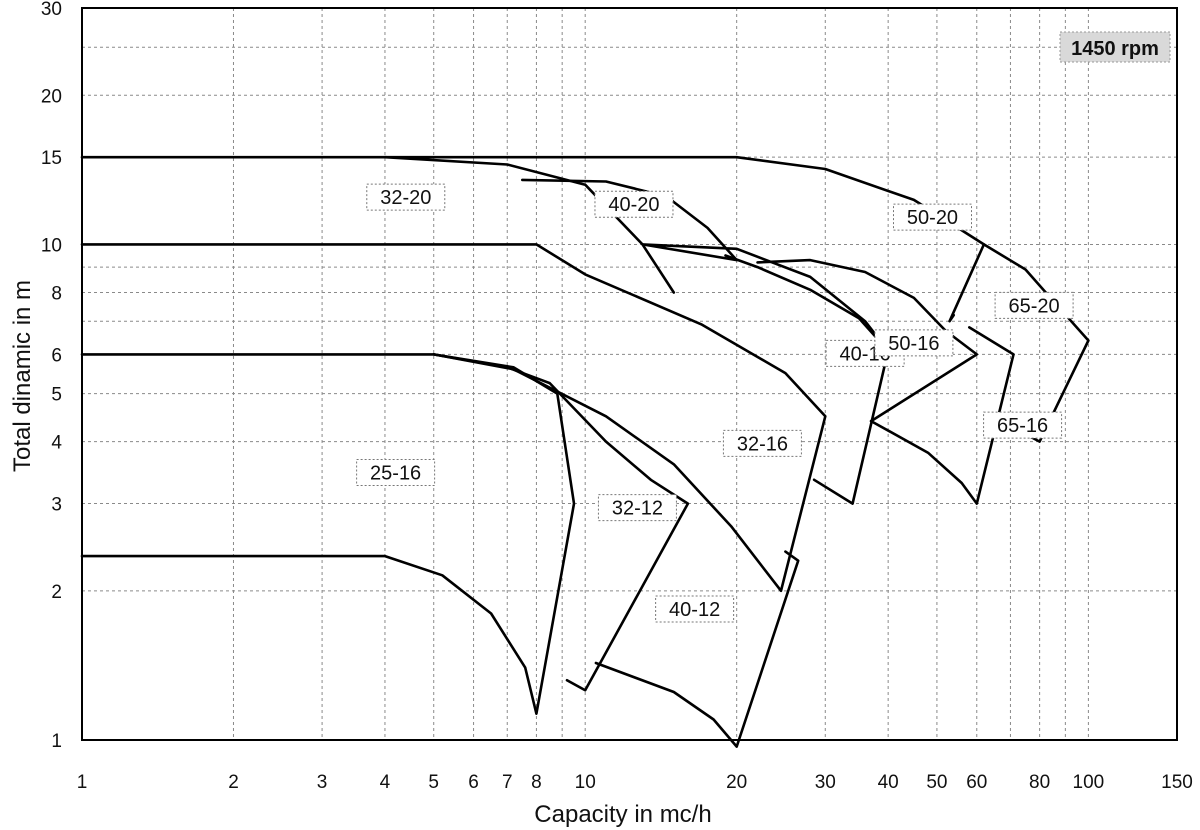 Image resolution: width=1200 pixels, height=830 pixels. What do you see at coordinates (736, 782) in the screenshot?
I see `x-tick-label: 20` at bounding box center [736, 782].